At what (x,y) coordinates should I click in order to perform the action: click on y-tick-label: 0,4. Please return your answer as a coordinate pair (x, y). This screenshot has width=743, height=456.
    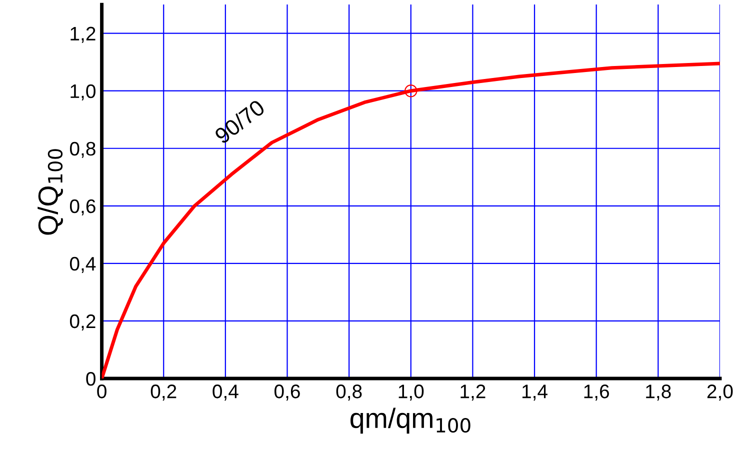
    Looking at the image, I should click on (83, 264).